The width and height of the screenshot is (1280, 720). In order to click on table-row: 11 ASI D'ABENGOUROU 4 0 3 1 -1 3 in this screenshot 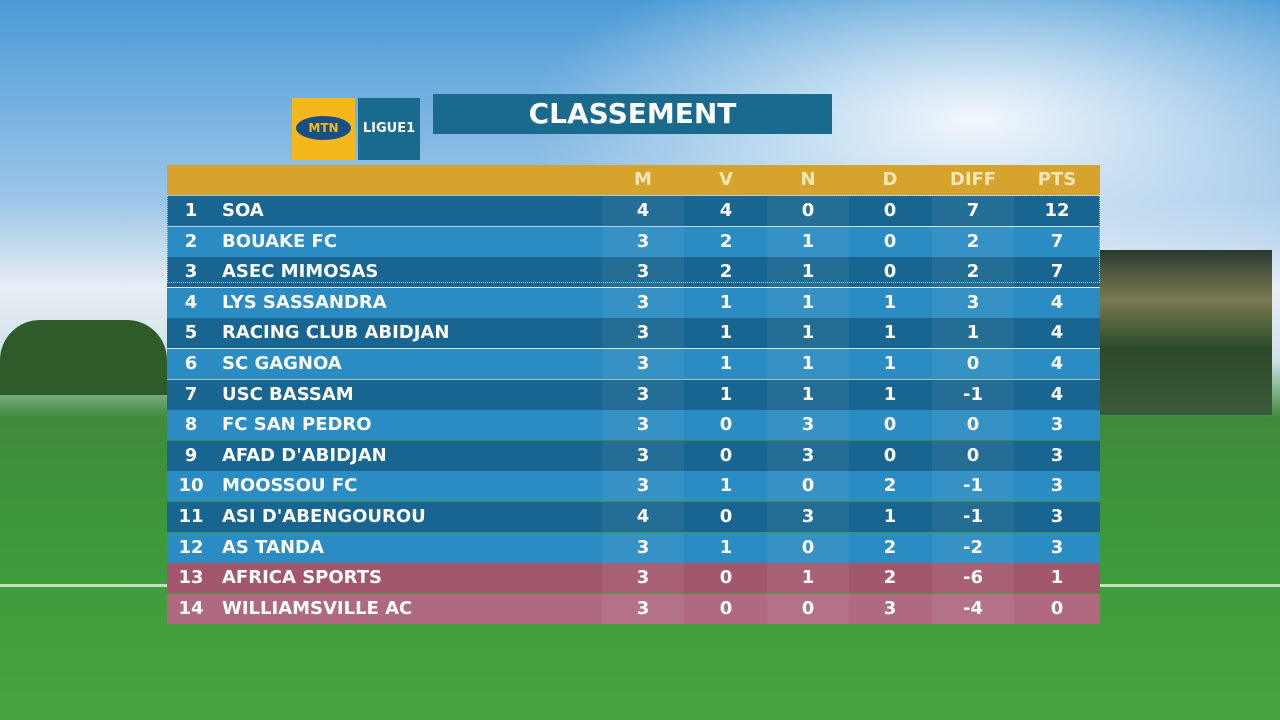, I will do `click(633, 517)`.